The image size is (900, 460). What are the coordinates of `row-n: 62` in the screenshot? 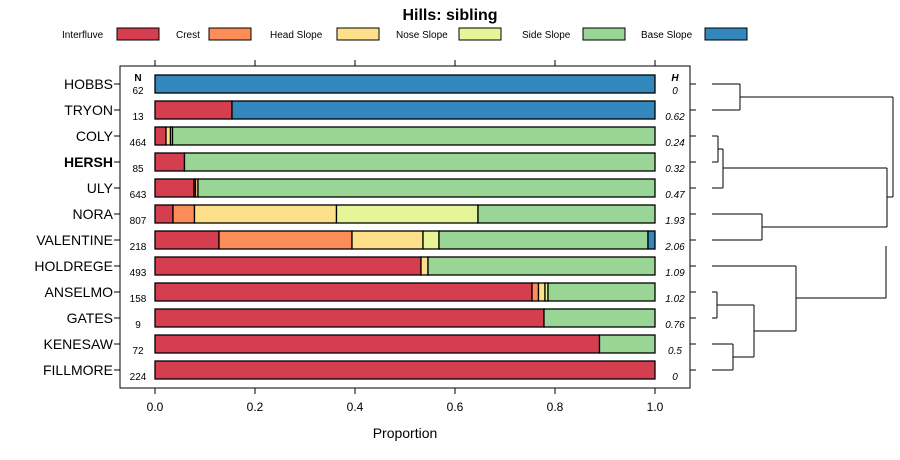 It's located at (138, 91).